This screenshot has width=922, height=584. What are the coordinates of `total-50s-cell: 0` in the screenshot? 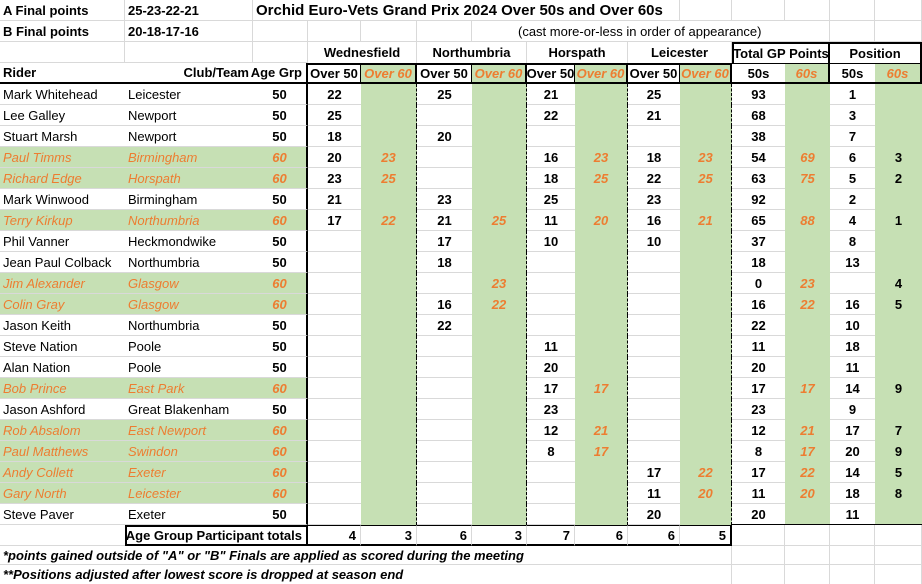 It's located at (758, 283).